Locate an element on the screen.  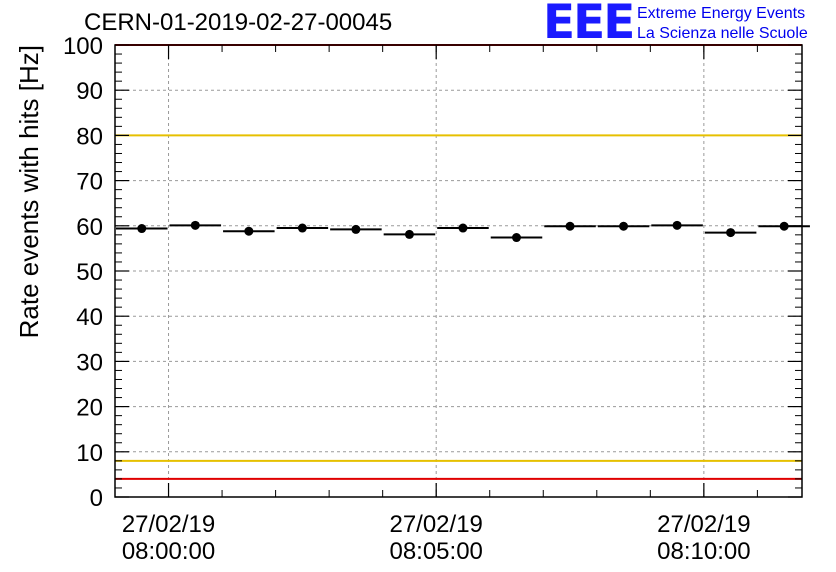
y-tick-label: 70 is located at coordinates (89, 182).